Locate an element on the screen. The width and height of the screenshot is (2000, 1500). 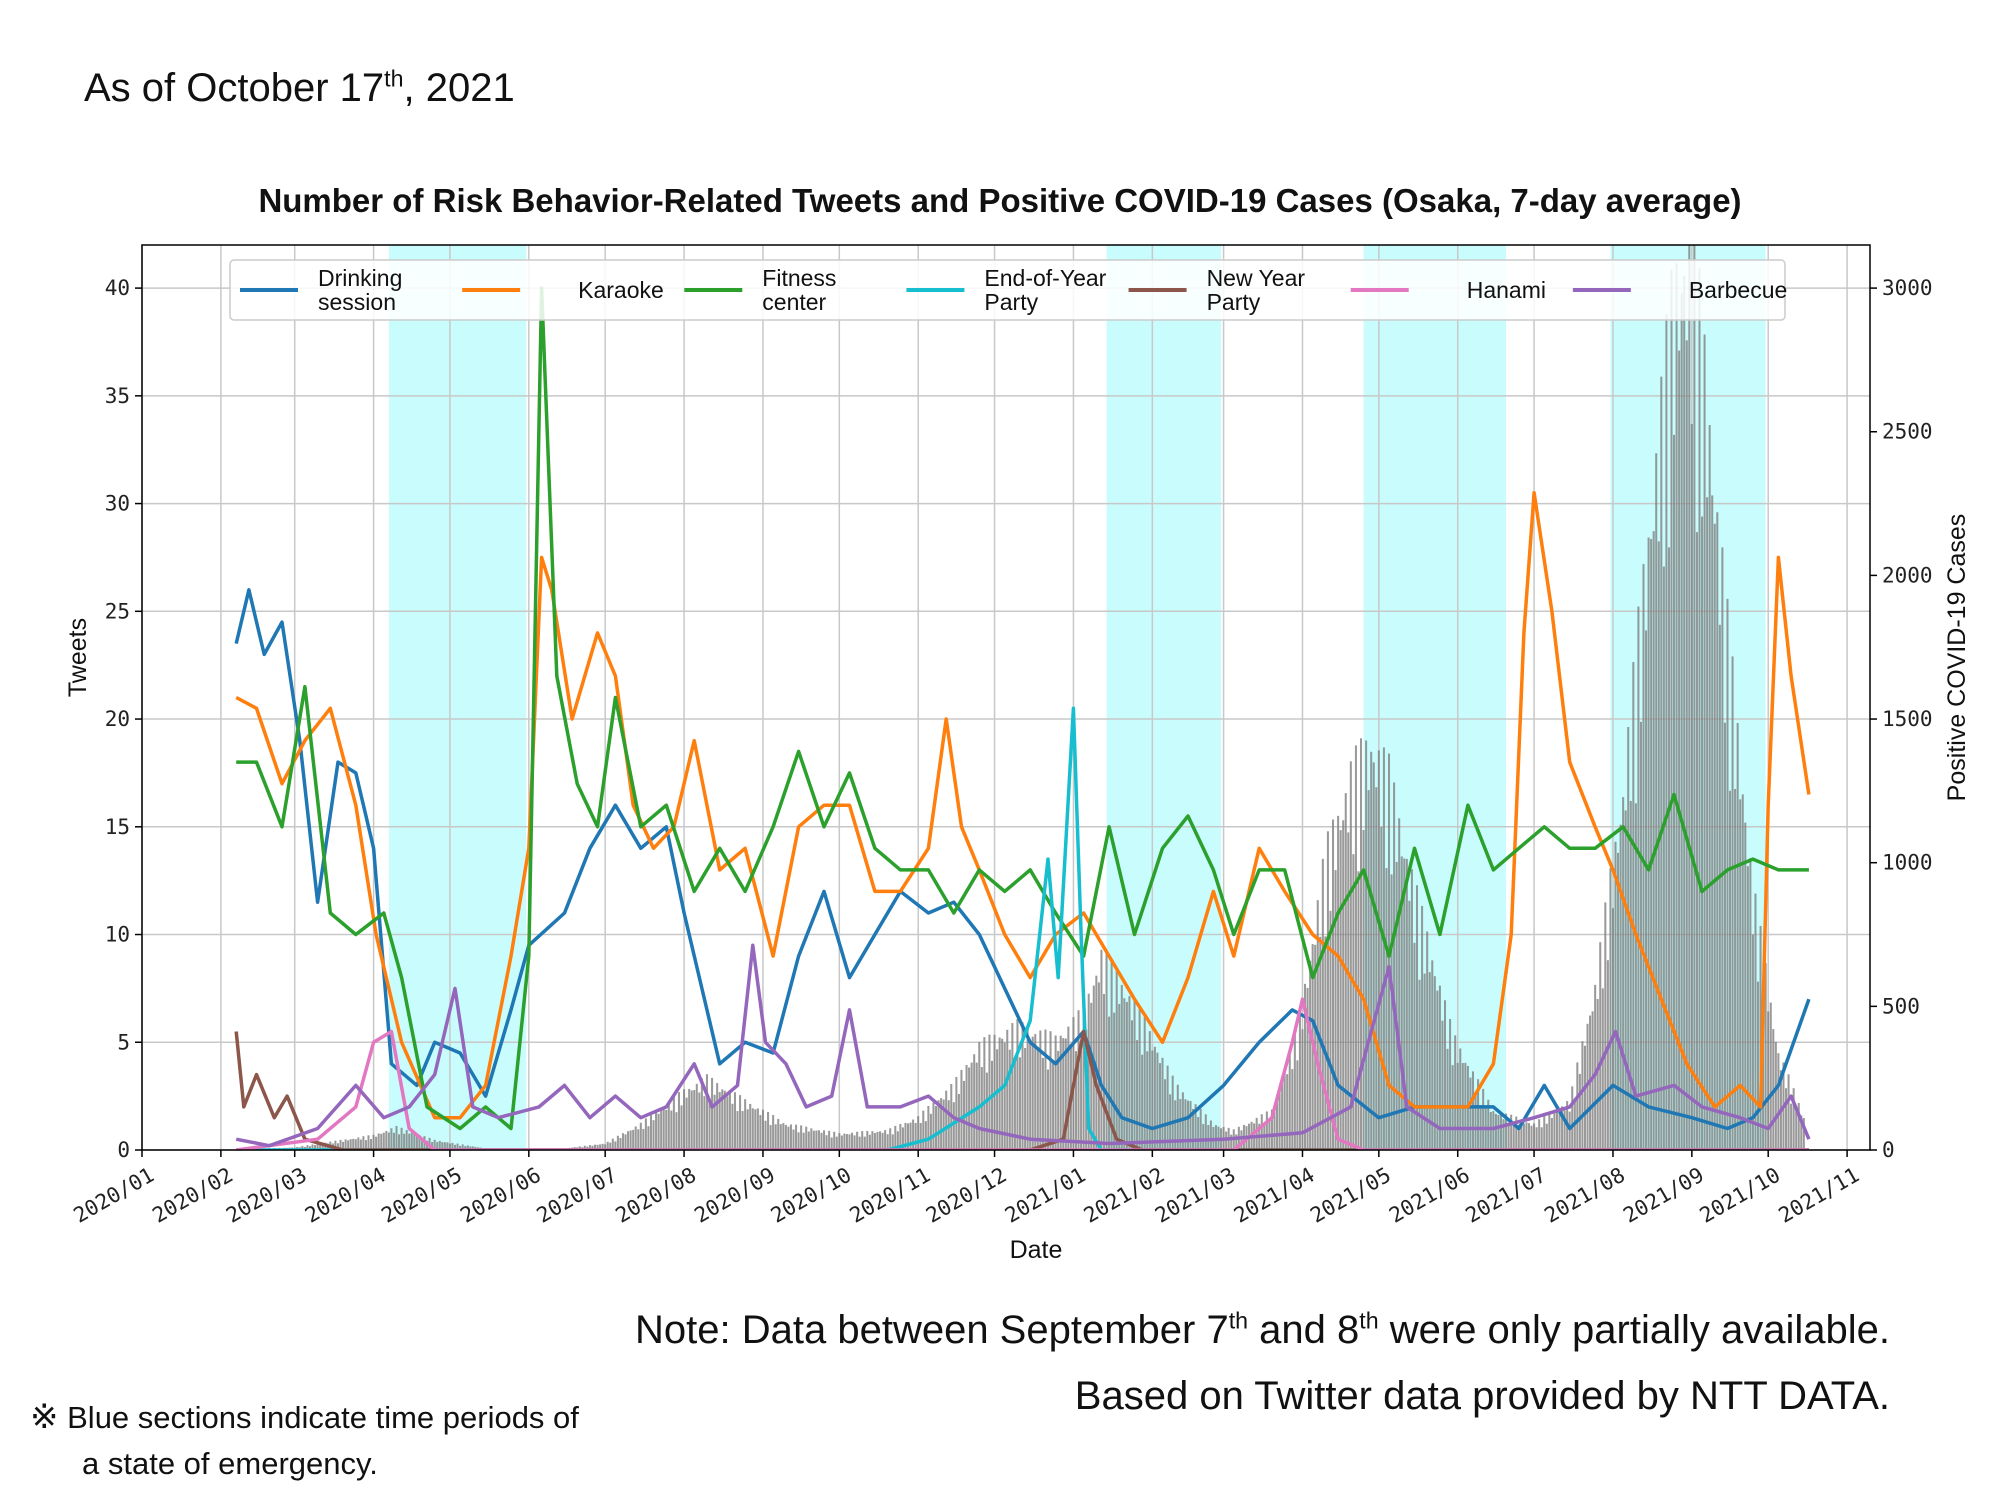
y2-axis-title: Positive COVID-19 Cases is located at coordinates (1957, 658).